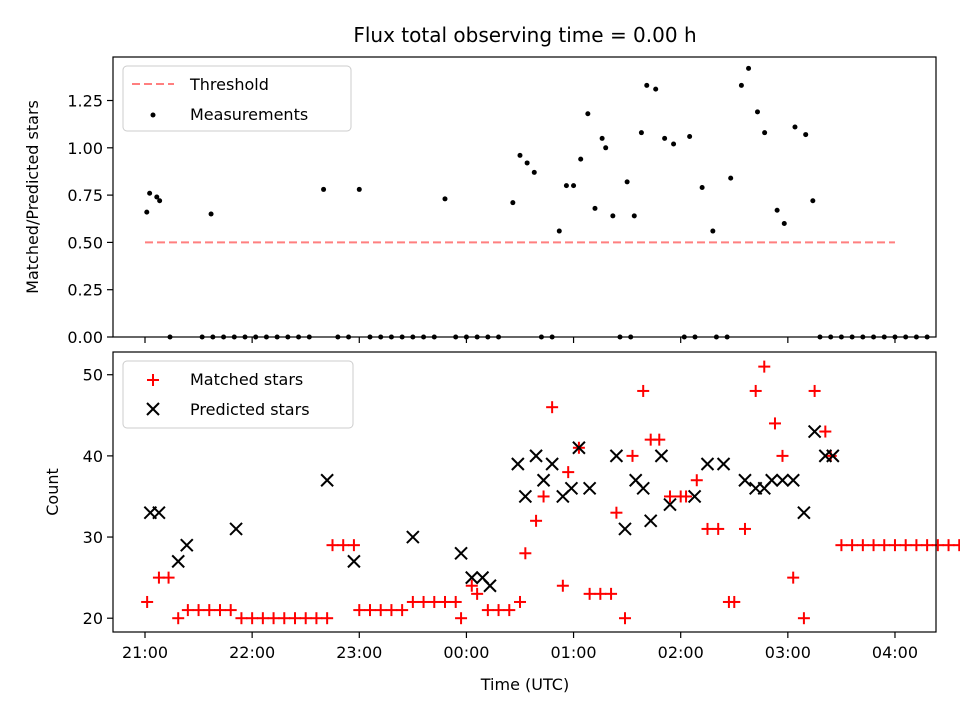 This screenshot has height=720, width=960. I want to click on bottom-xtick-label: 23:00, so click(359, 652).